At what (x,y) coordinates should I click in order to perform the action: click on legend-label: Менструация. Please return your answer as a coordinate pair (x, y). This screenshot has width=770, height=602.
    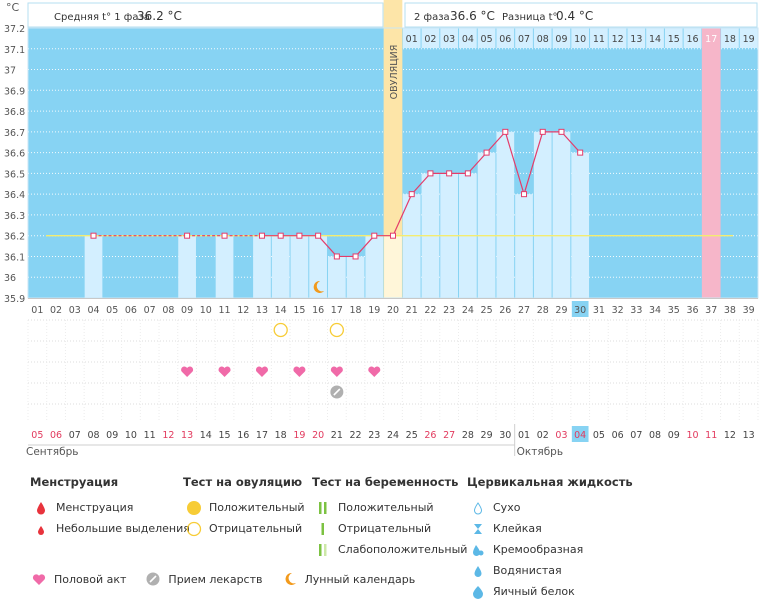
    Looking at the image, I should click on (95, 507).